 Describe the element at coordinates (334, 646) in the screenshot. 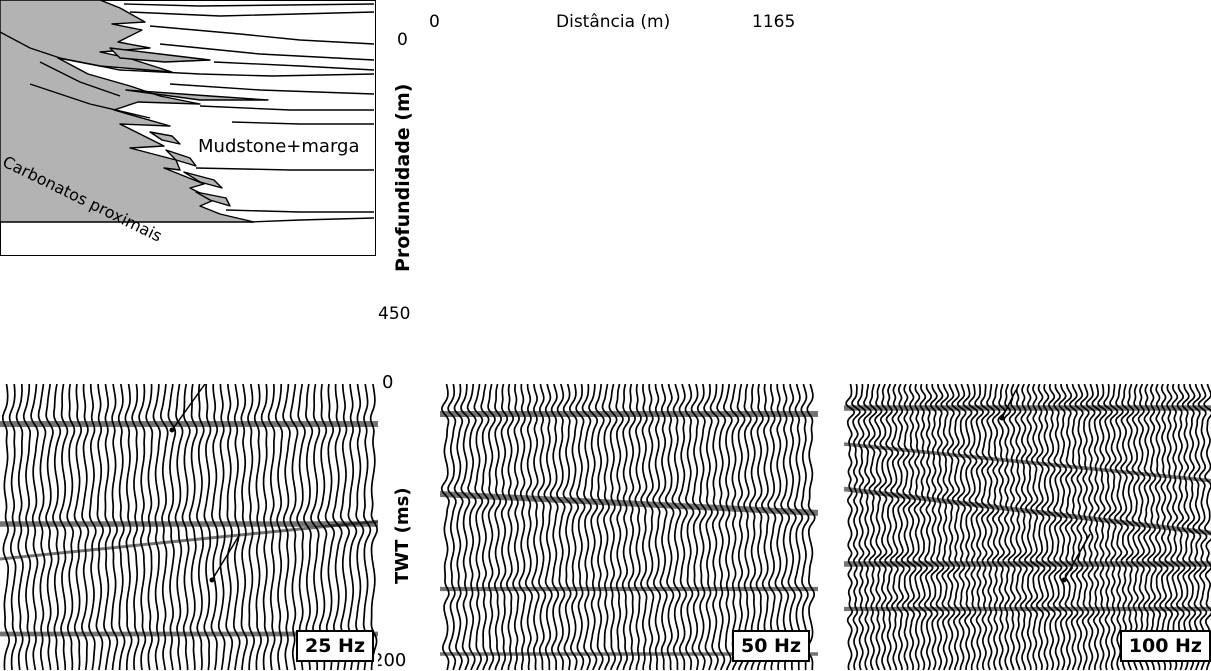

I see `frequency-label-25hz: 25 Hz` at that location.